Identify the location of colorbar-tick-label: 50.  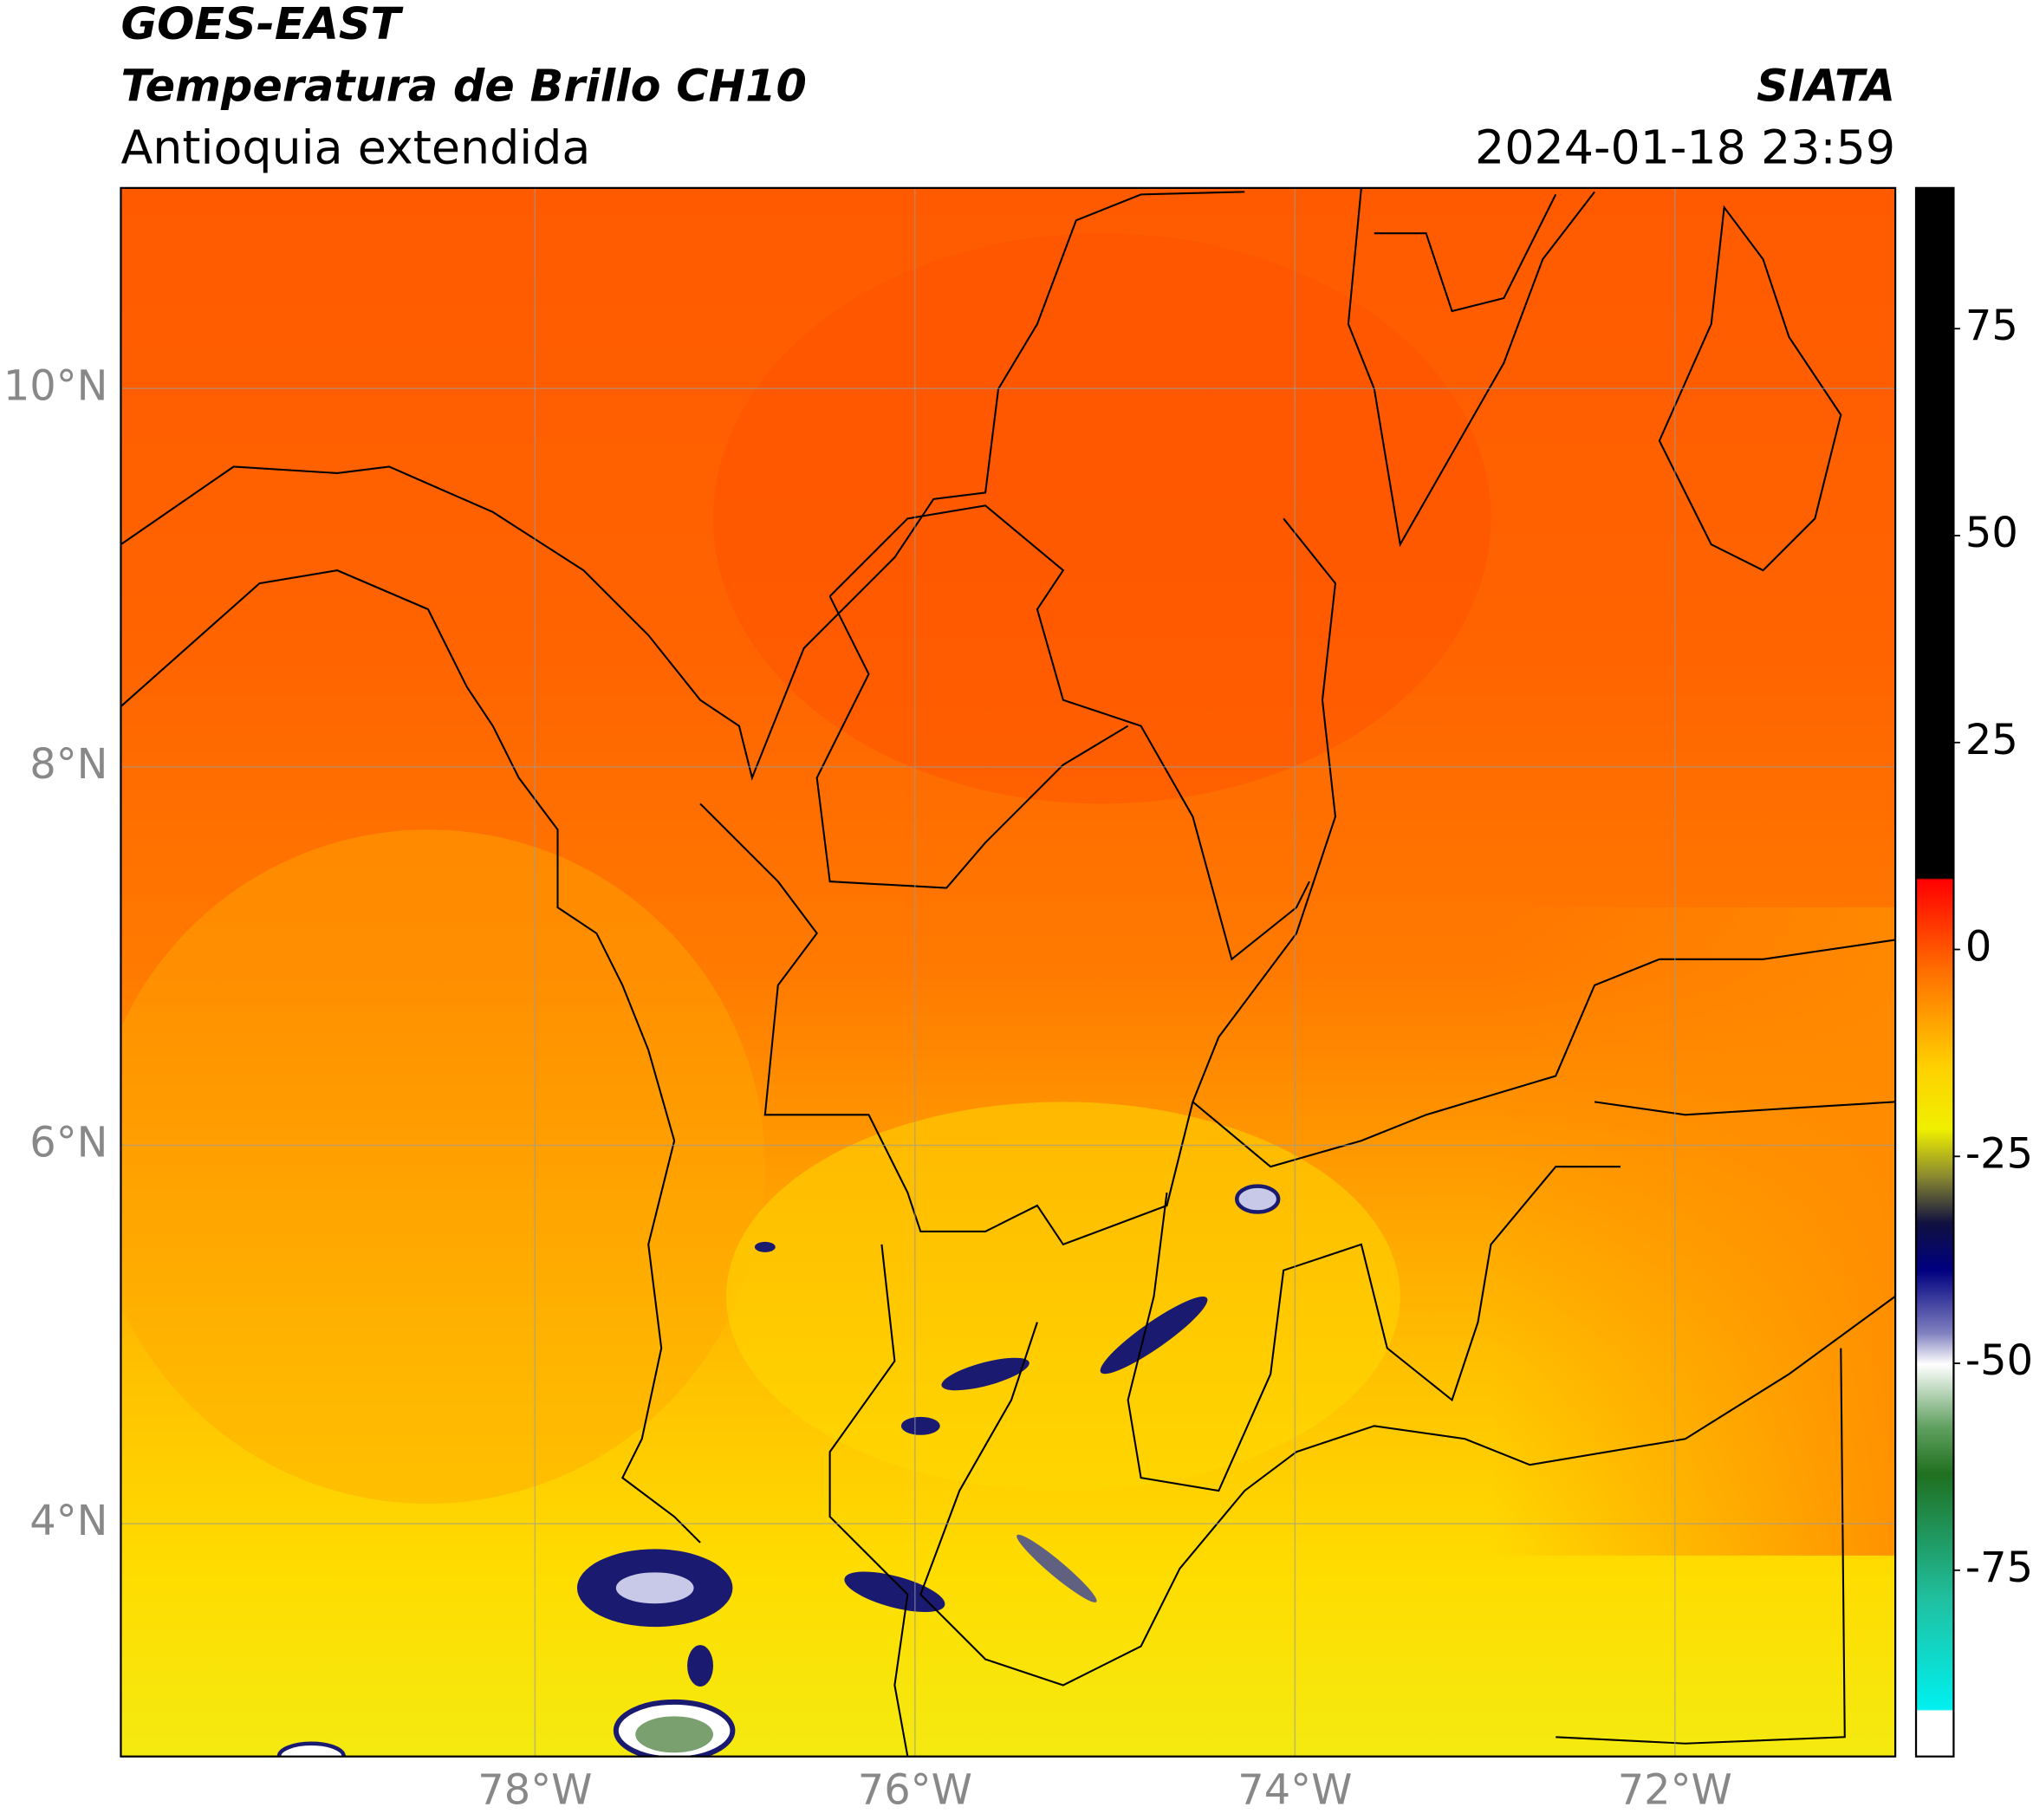
(1991, 533).